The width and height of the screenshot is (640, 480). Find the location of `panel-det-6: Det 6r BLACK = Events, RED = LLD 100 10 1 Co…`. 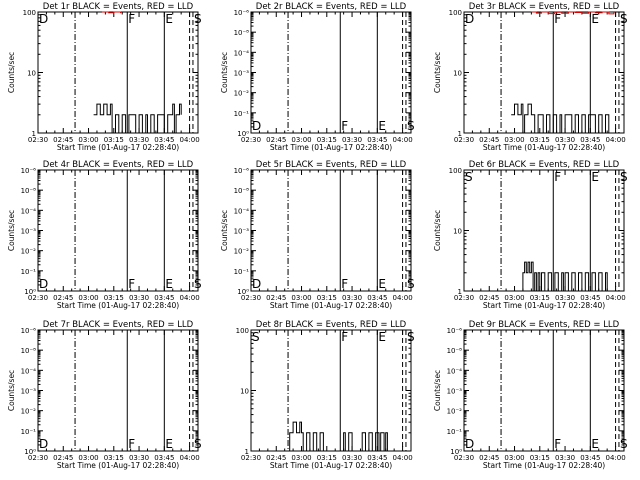

panel-det-6: Det 6r BLACK = Events, RED = LLD 100 10 1 Co… is located at coordinates (530, 235).